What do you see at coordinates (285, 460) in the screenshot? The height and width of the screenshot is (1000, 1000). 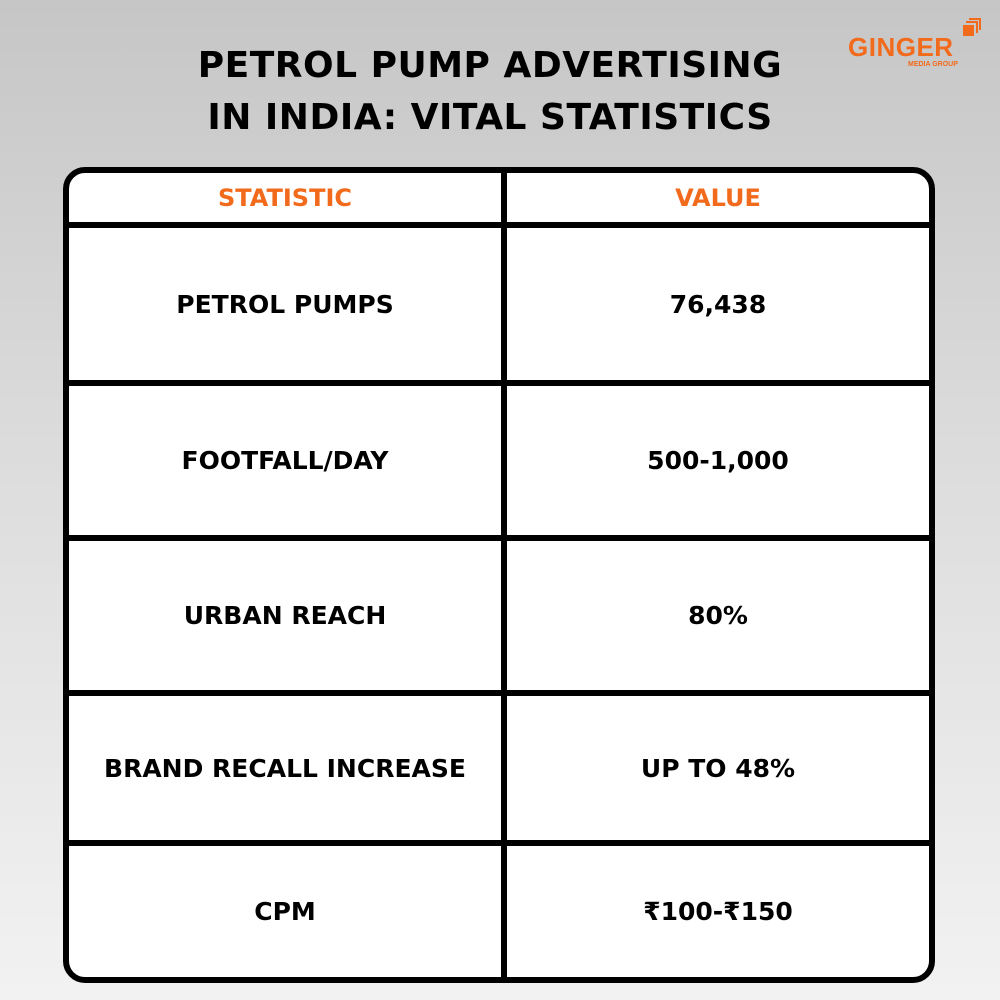 I see `statistic-cell: FOOTFALL/DAY` at bounding box center [285, 460].